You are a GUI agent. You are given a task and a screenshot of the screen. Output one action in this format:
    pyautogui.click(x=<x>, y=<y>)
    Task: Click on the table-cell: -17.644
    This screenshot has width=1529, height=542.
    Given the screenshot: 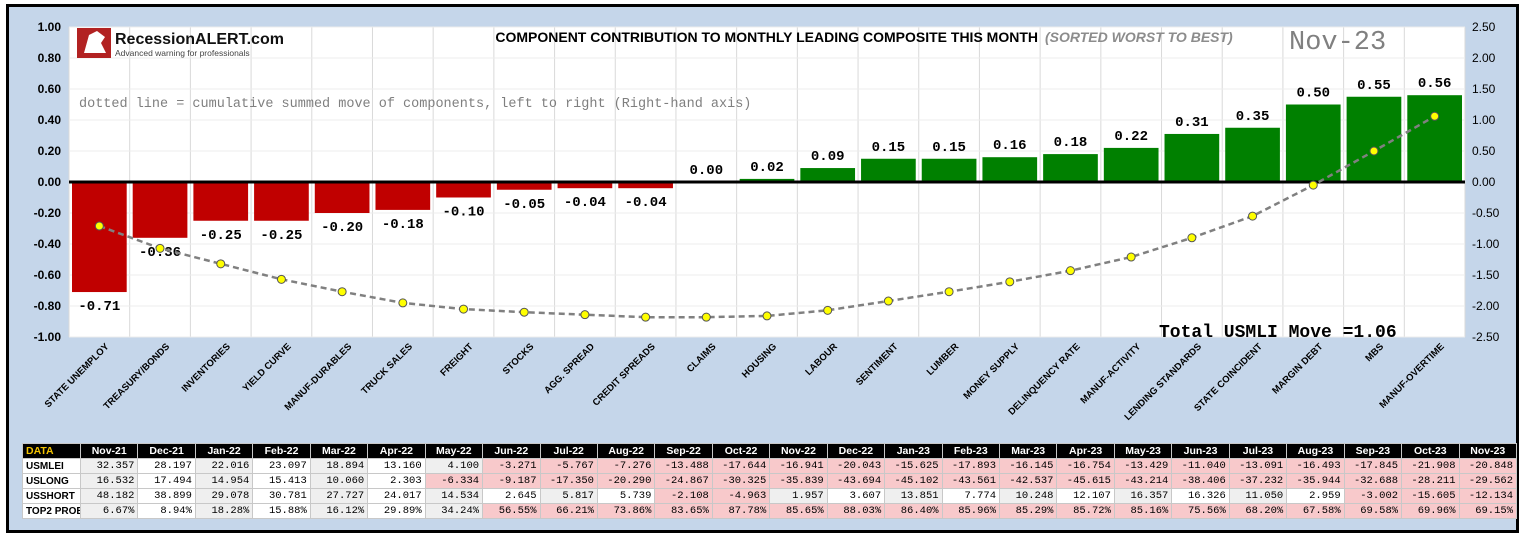 What is the action you would take?
    pyautogui.click(x=741, y=466)
    